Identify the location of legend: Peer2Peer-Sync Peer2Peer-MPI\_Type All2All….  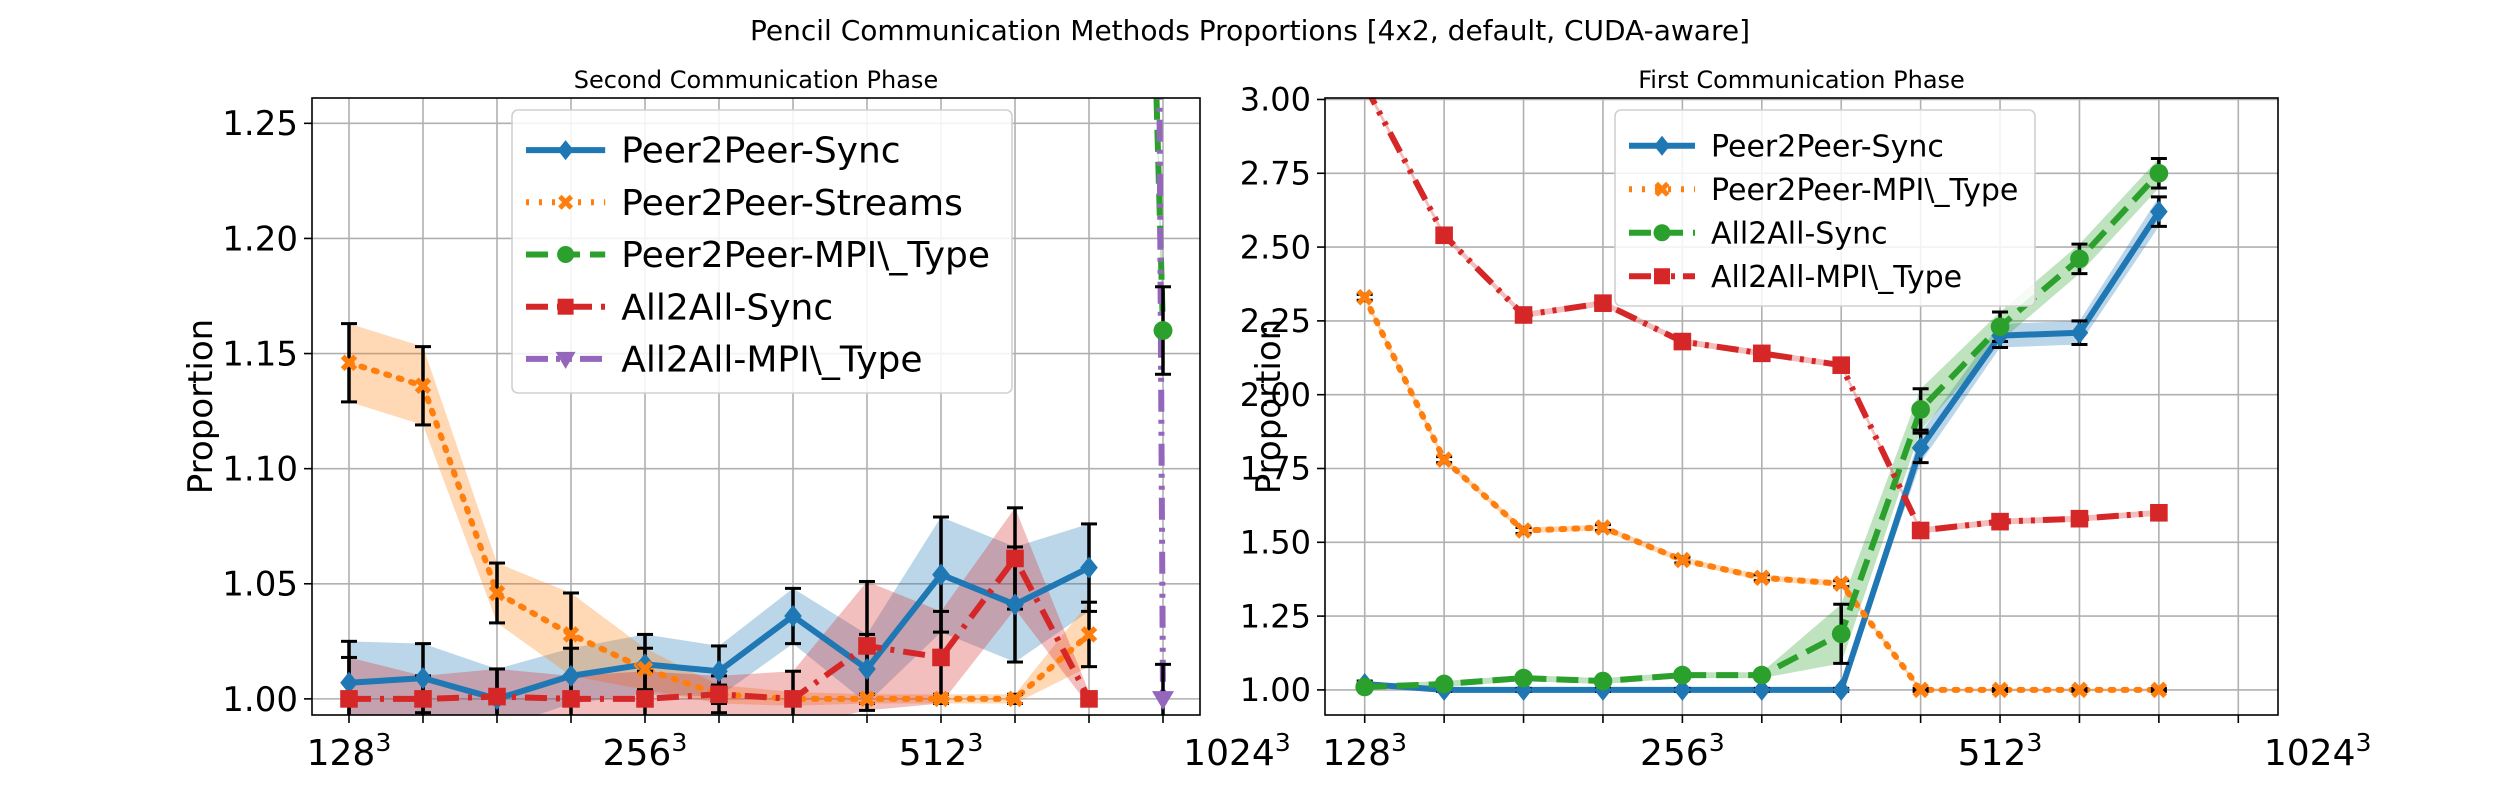
(1825, 208).